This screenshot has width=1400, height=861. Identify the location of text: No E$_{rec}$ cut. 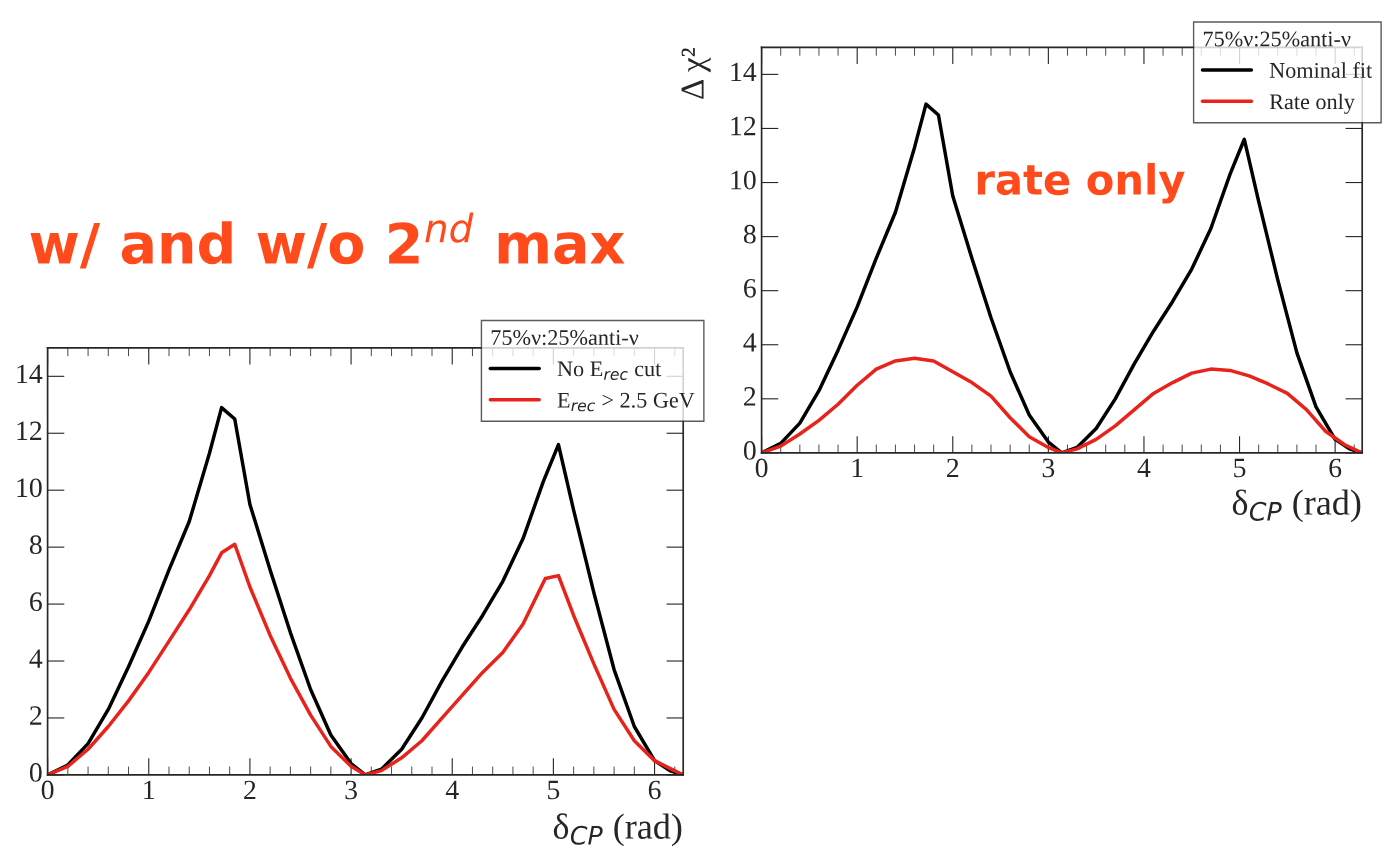
(609, 370).